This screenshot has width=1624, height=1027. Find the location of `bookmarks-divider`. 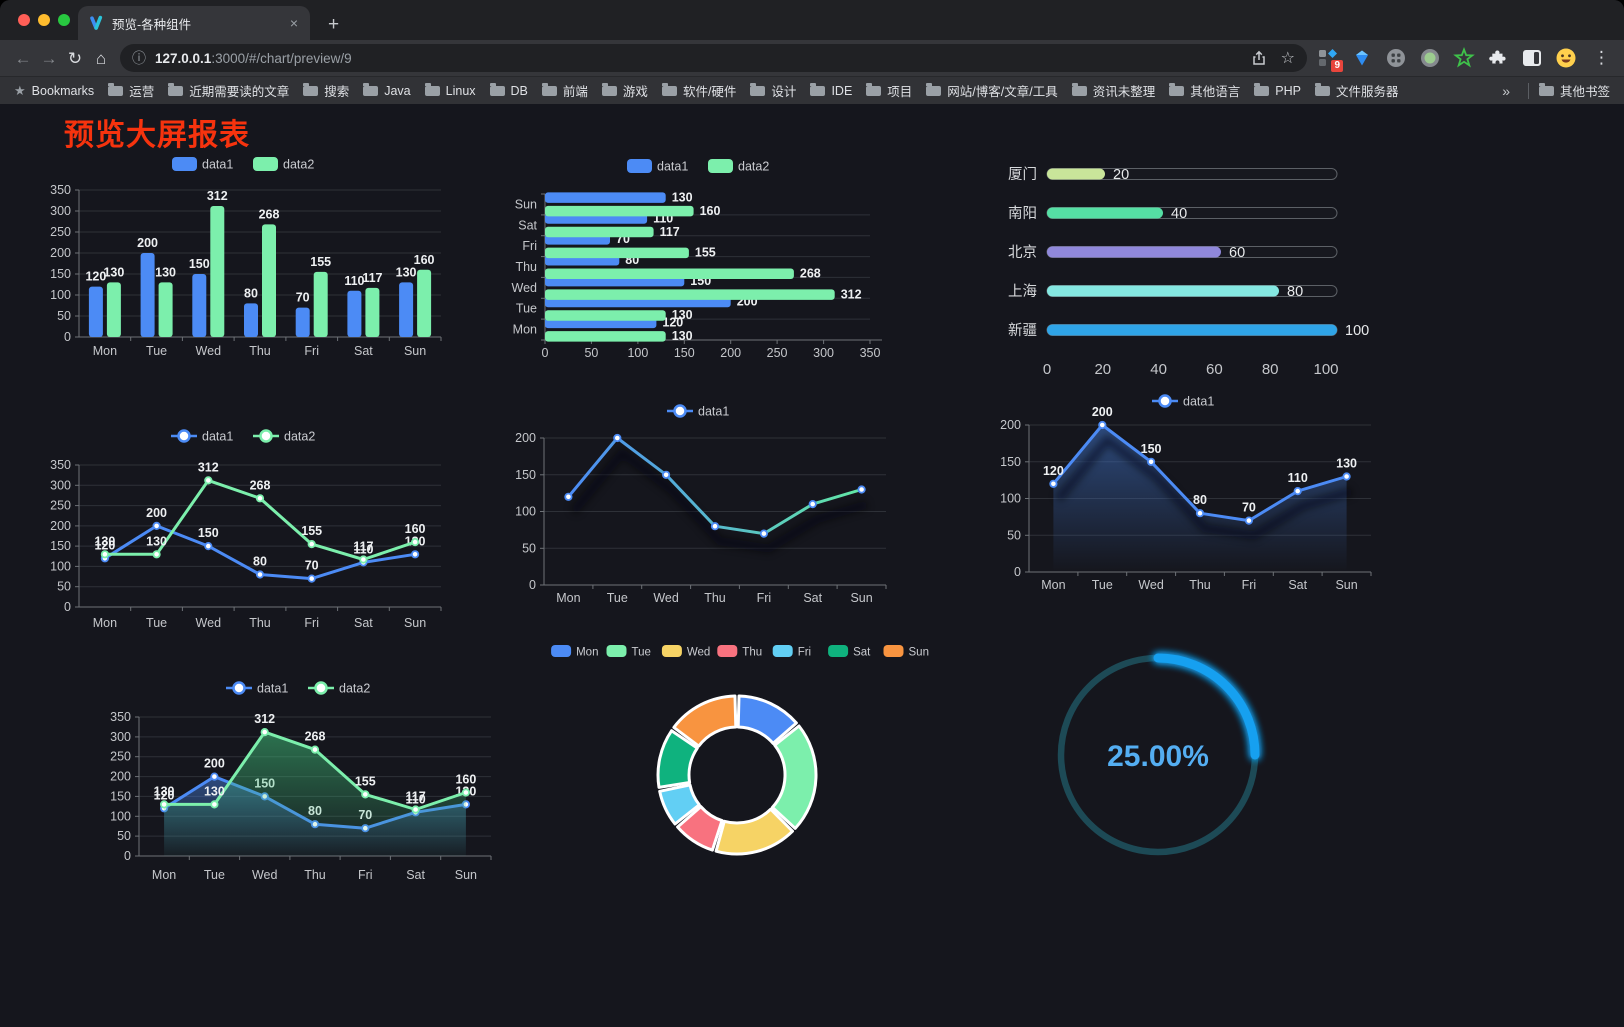

bookmarks-divider is located at coordinates (1528, 90).